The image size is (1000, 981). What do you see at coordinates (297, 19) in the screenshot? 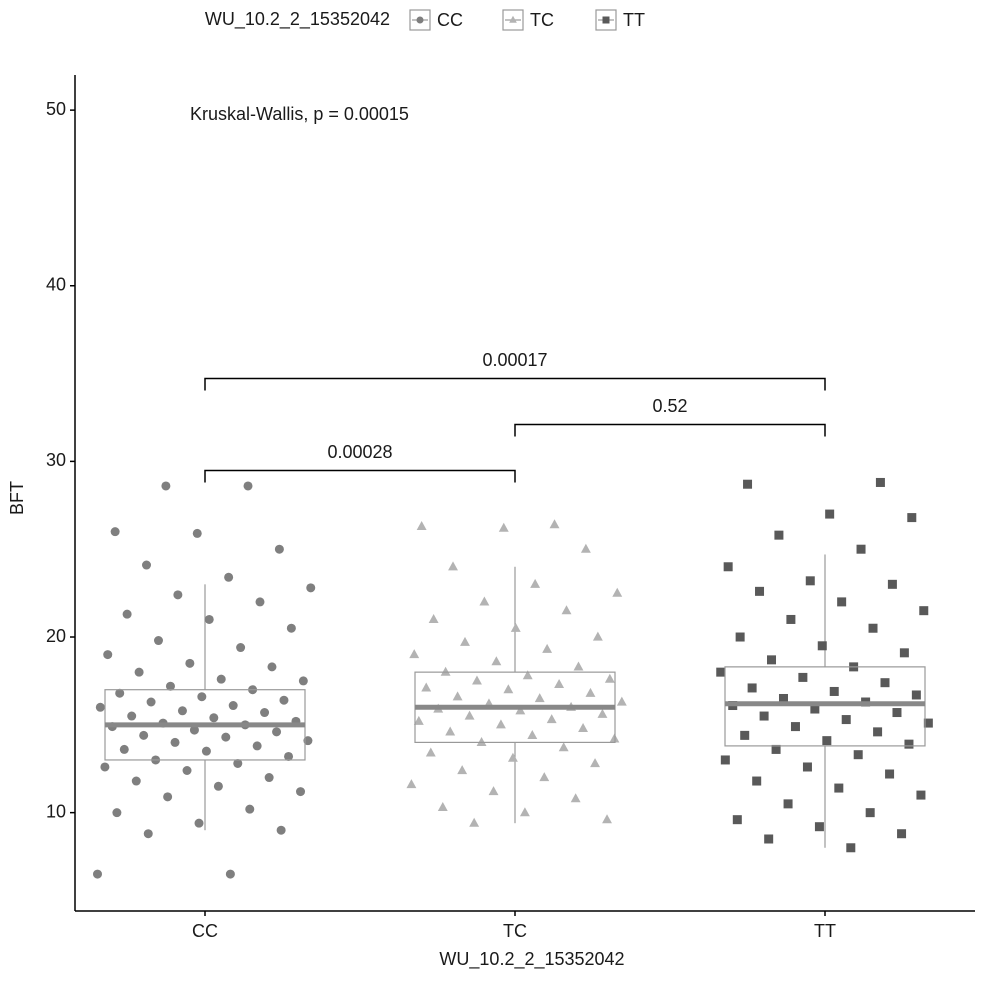
I see `legend-title: WU_10.2_2_15352042` at bounding box center [297, 19].